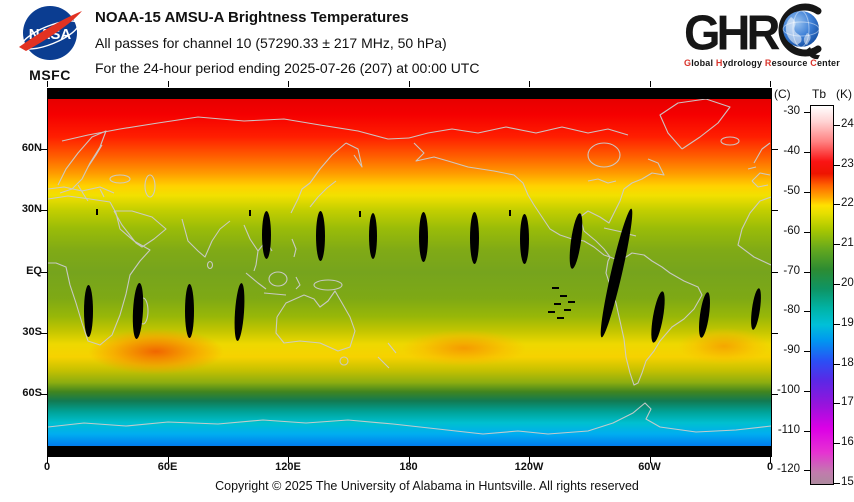 The width and height of the screenshot is (854, 502). What do you see at coordinates (34, 270) in the screenshot?
I see `lat-axis-label: EQ` at bounding box center [34, 270].